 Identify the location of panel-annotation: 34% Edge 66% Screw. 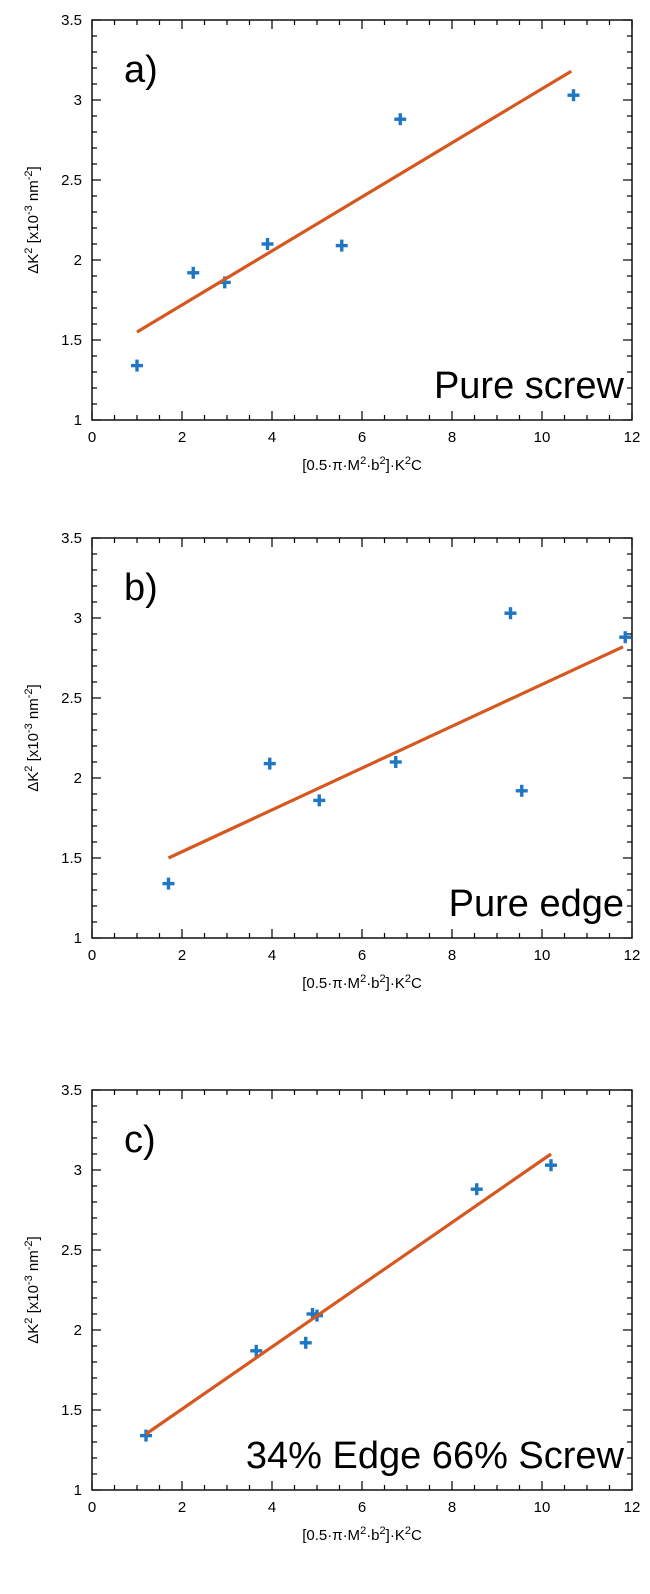
(435, 1456).